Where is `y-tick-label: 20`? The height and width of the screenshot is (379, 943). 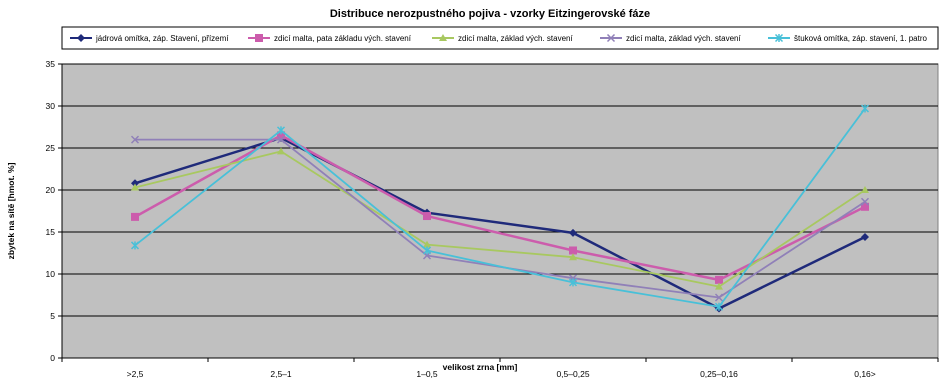
y-tick-label: 20 is located at coordinates (51, 190).